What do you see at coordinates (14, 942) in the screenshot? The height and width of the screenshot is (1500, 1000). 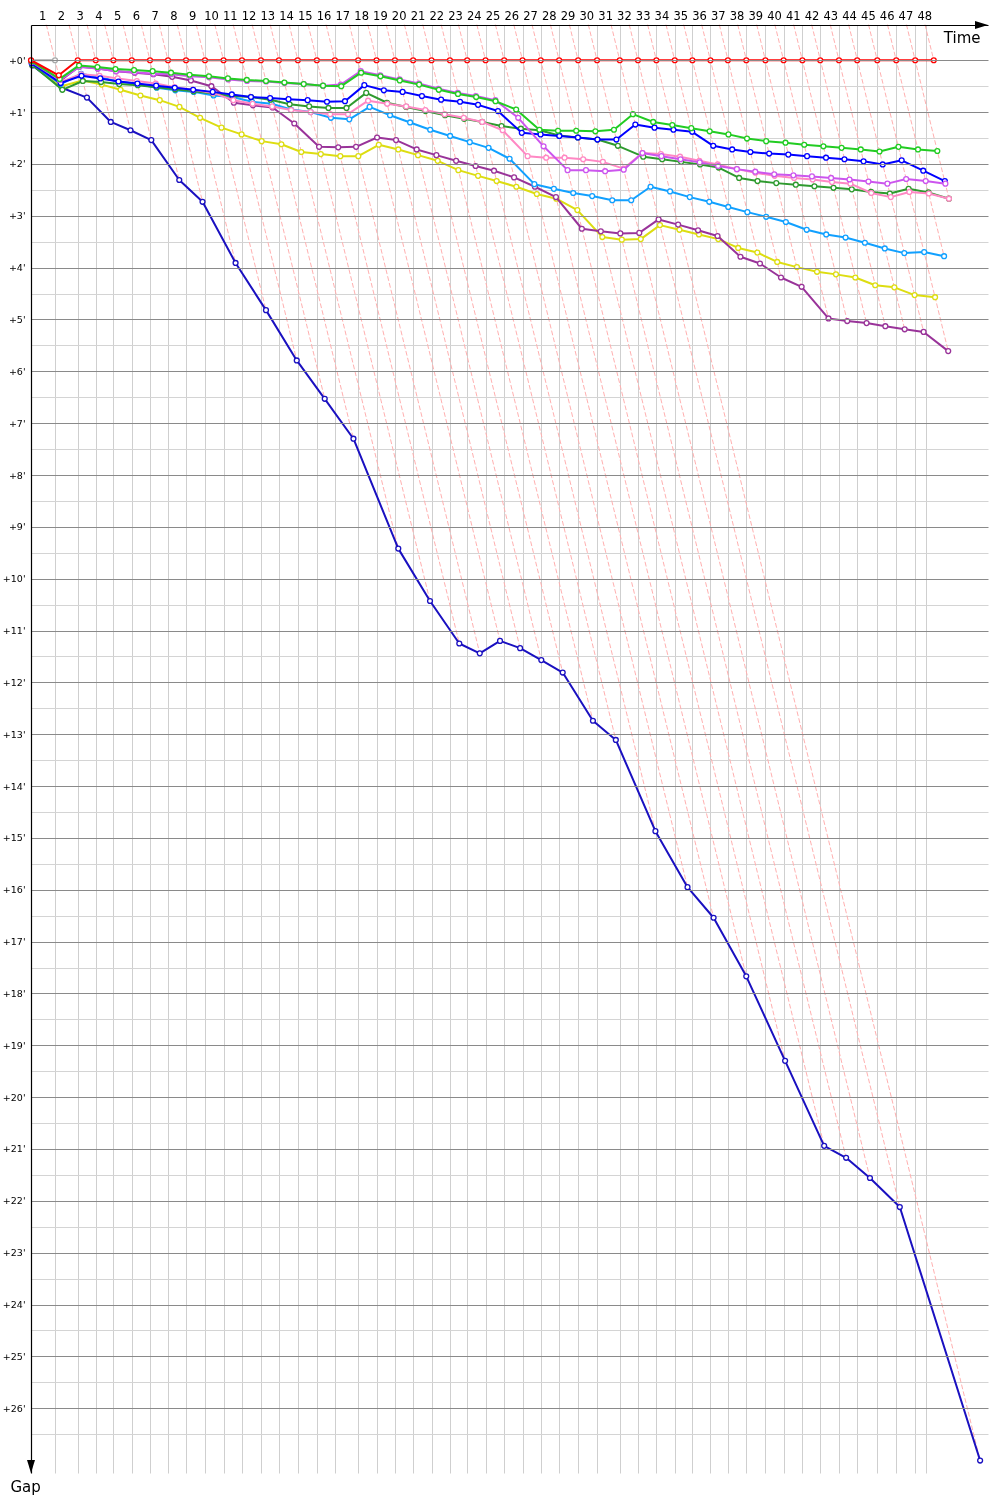 I see `y-tick-label: +17'` at bounding box center [14, 942].